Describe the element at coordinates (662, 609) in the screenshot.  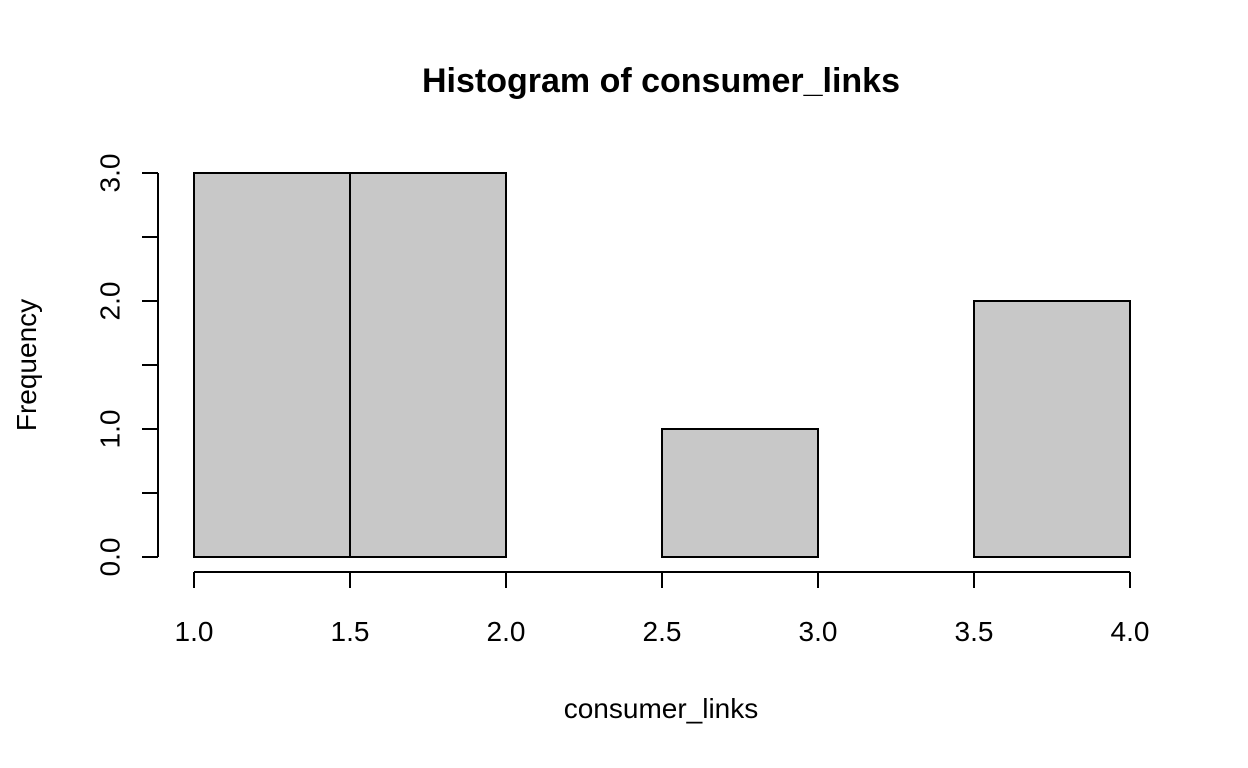
I see `x-axis: 1.0 1.5 2.0 2.5 3.0 3.5 4.0` at that location.